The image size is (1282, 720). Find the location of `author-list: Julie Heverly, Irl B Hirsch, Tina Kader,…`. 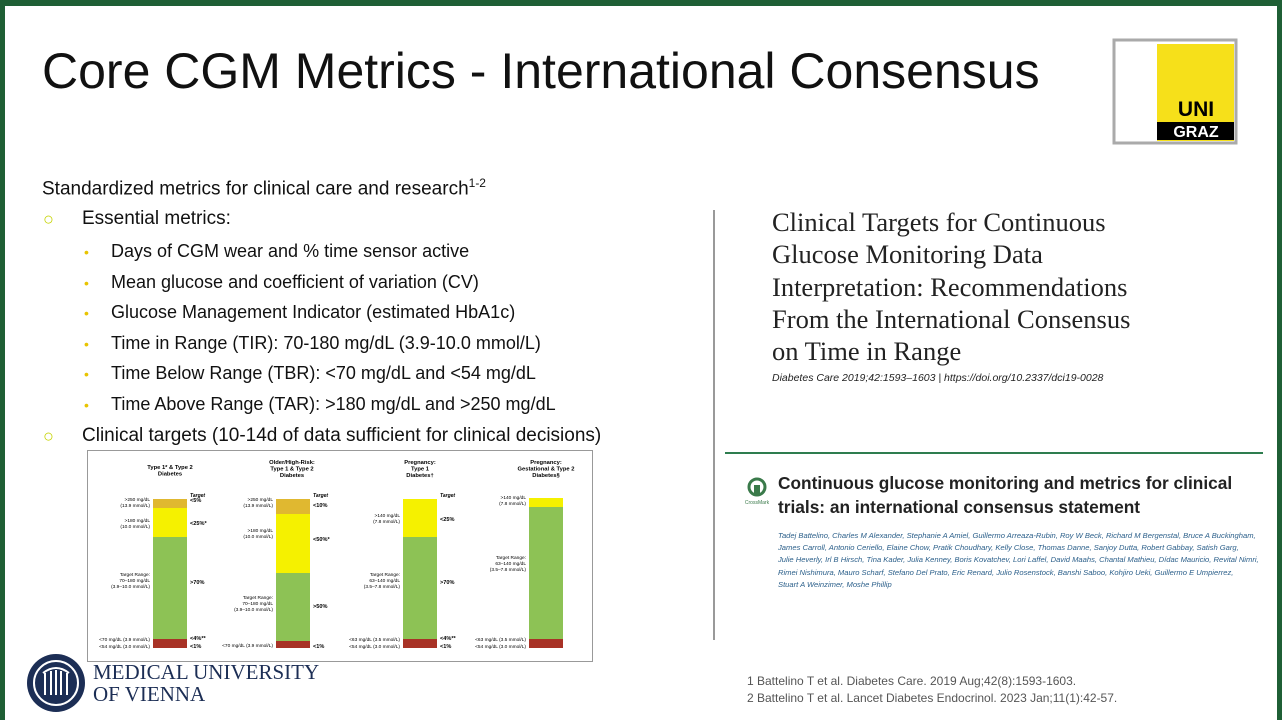

author-list: Julie Heverly, Irl B Hirsch, Tina Kader,… is located at coordinates (1018, 560).